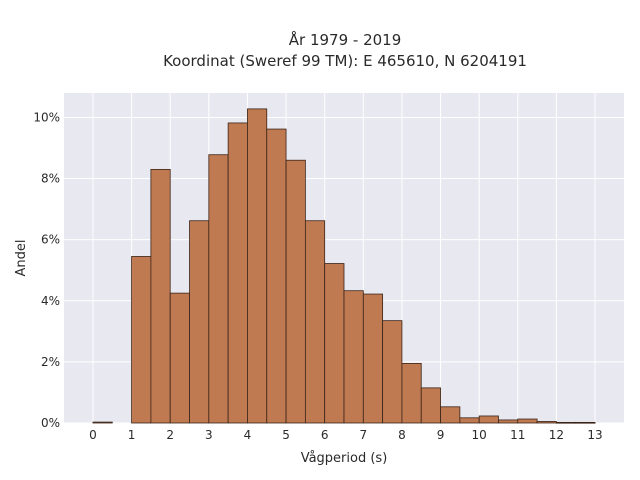 Image resolution: width=640 pixels, height=480 pixels. I want to click on x-tick-label: 5, so click(286, 435).